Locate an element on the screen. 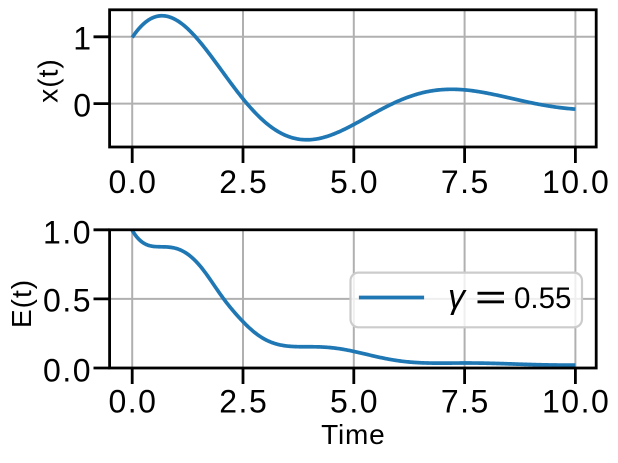  svg-text: 0.5 is located at coordinates (67, 300).